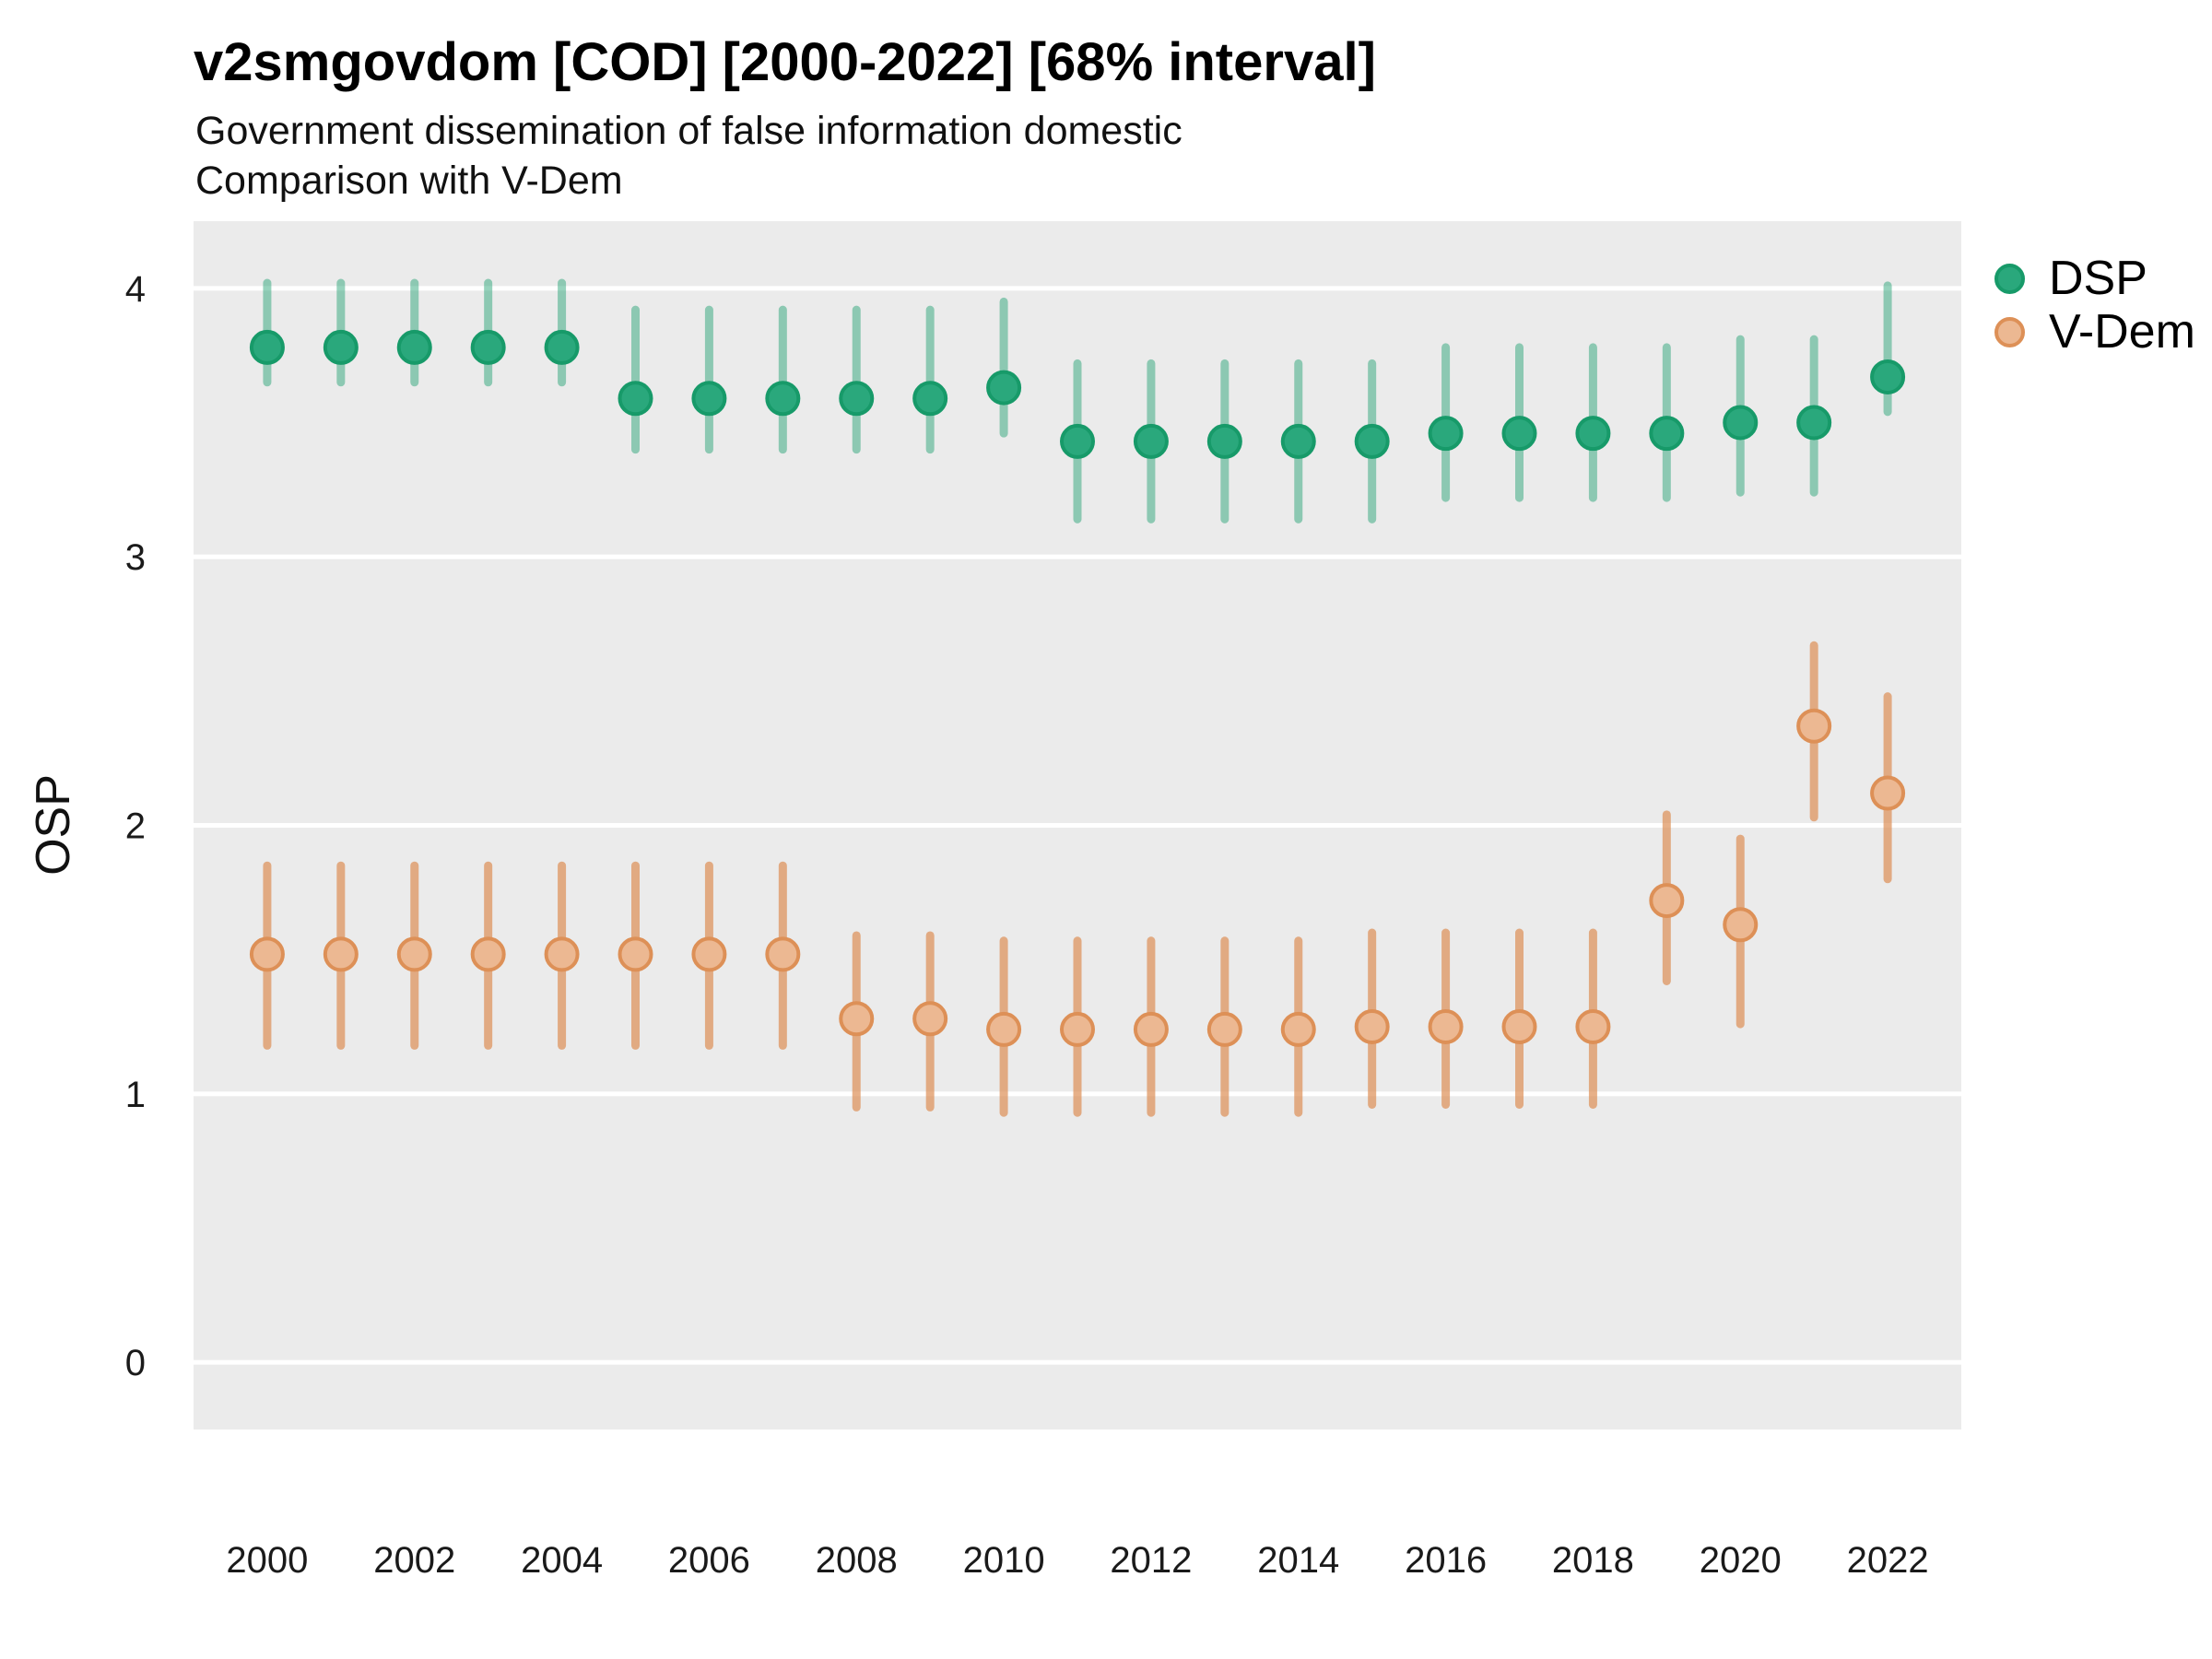  Describe the element at coordinates (1446, 1560) in the screenshot. I see `x-tick-label: 2016` at that location.